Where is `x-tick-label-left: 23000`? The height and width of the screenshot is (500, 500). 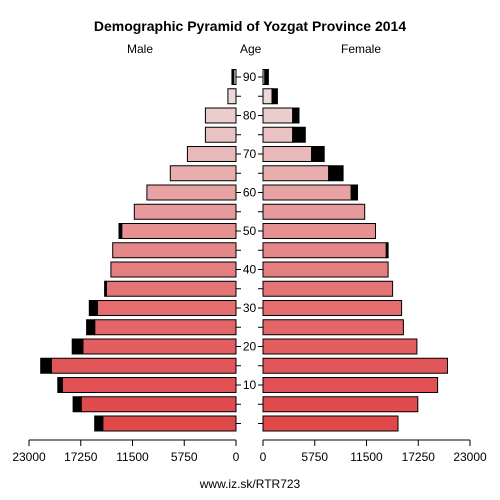
x-tick-label-left: 23000 is located at coordinates (29, 457).